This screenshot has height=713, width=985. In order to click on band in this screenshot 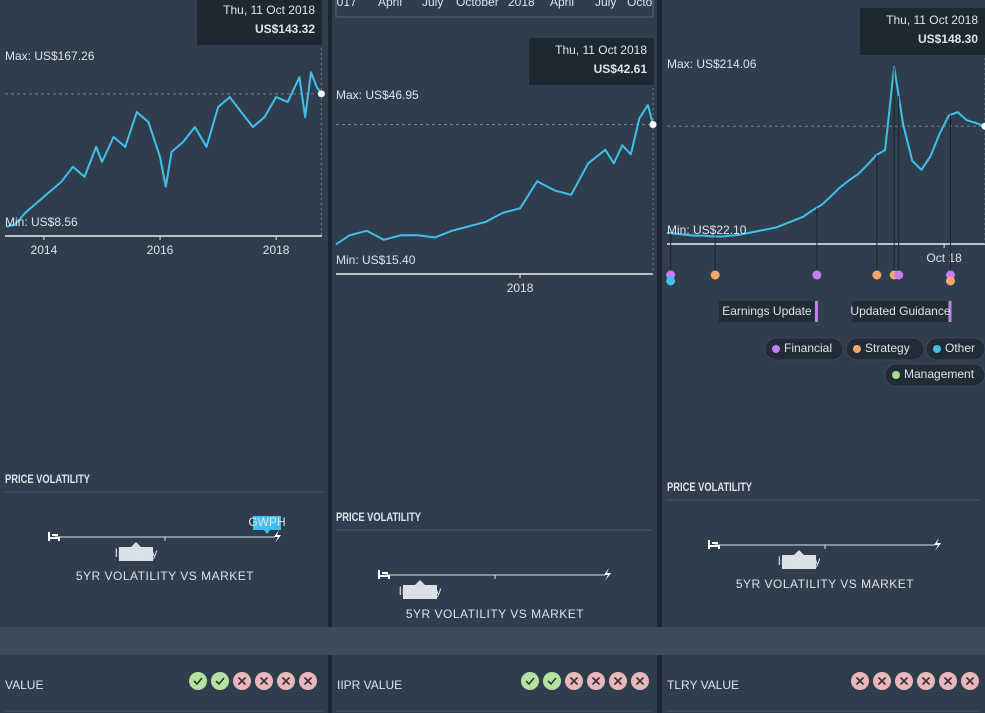, I will do `click(492, 641)`.